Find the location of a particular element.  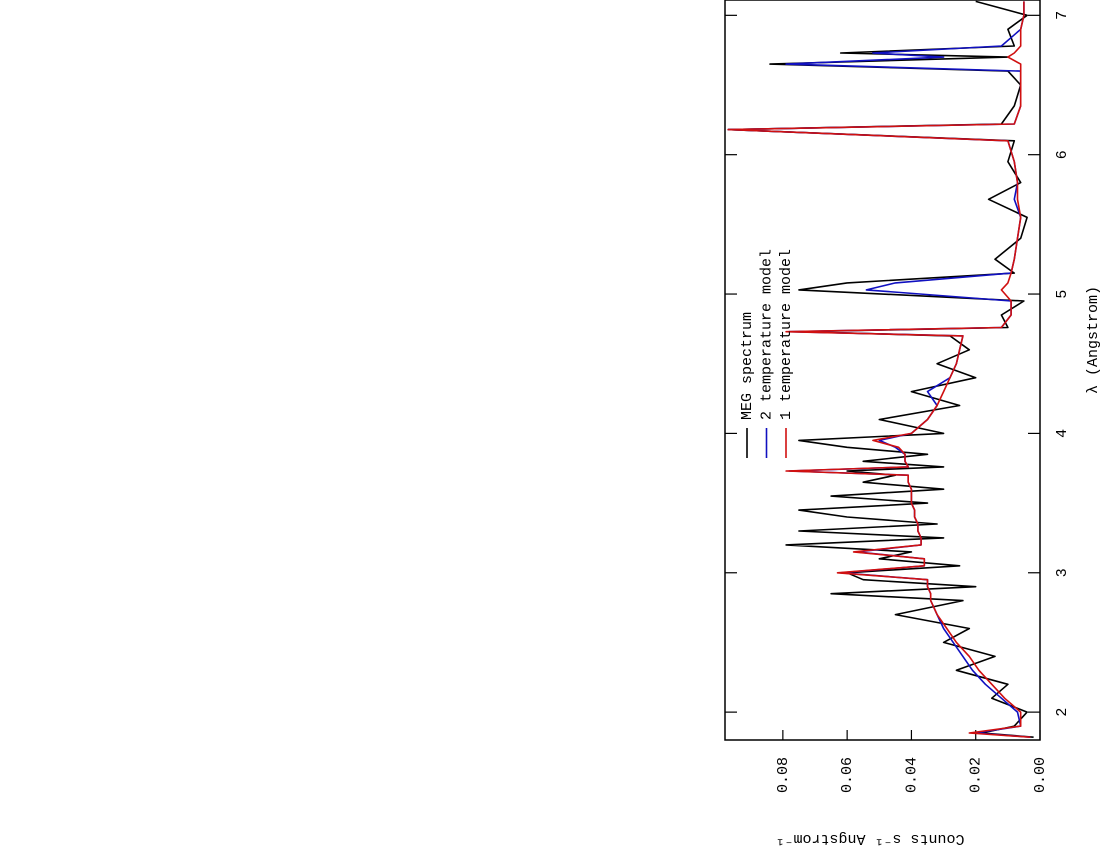

y-axis-label: Counts s⁻¹ Angstrom⁻¹ is located at coordinates (869, 838).